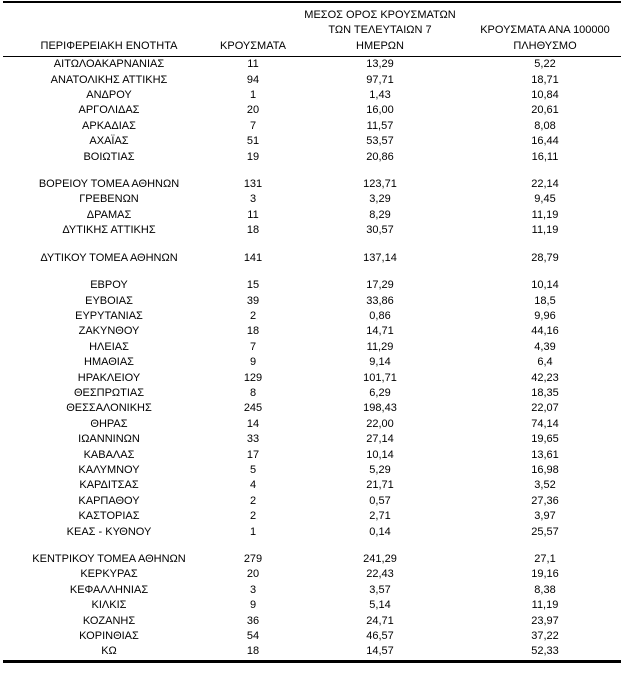 The height and width of the screenshot is (673, 624). I want to click on per-100k-cell: 9,45, so click(545, 199).